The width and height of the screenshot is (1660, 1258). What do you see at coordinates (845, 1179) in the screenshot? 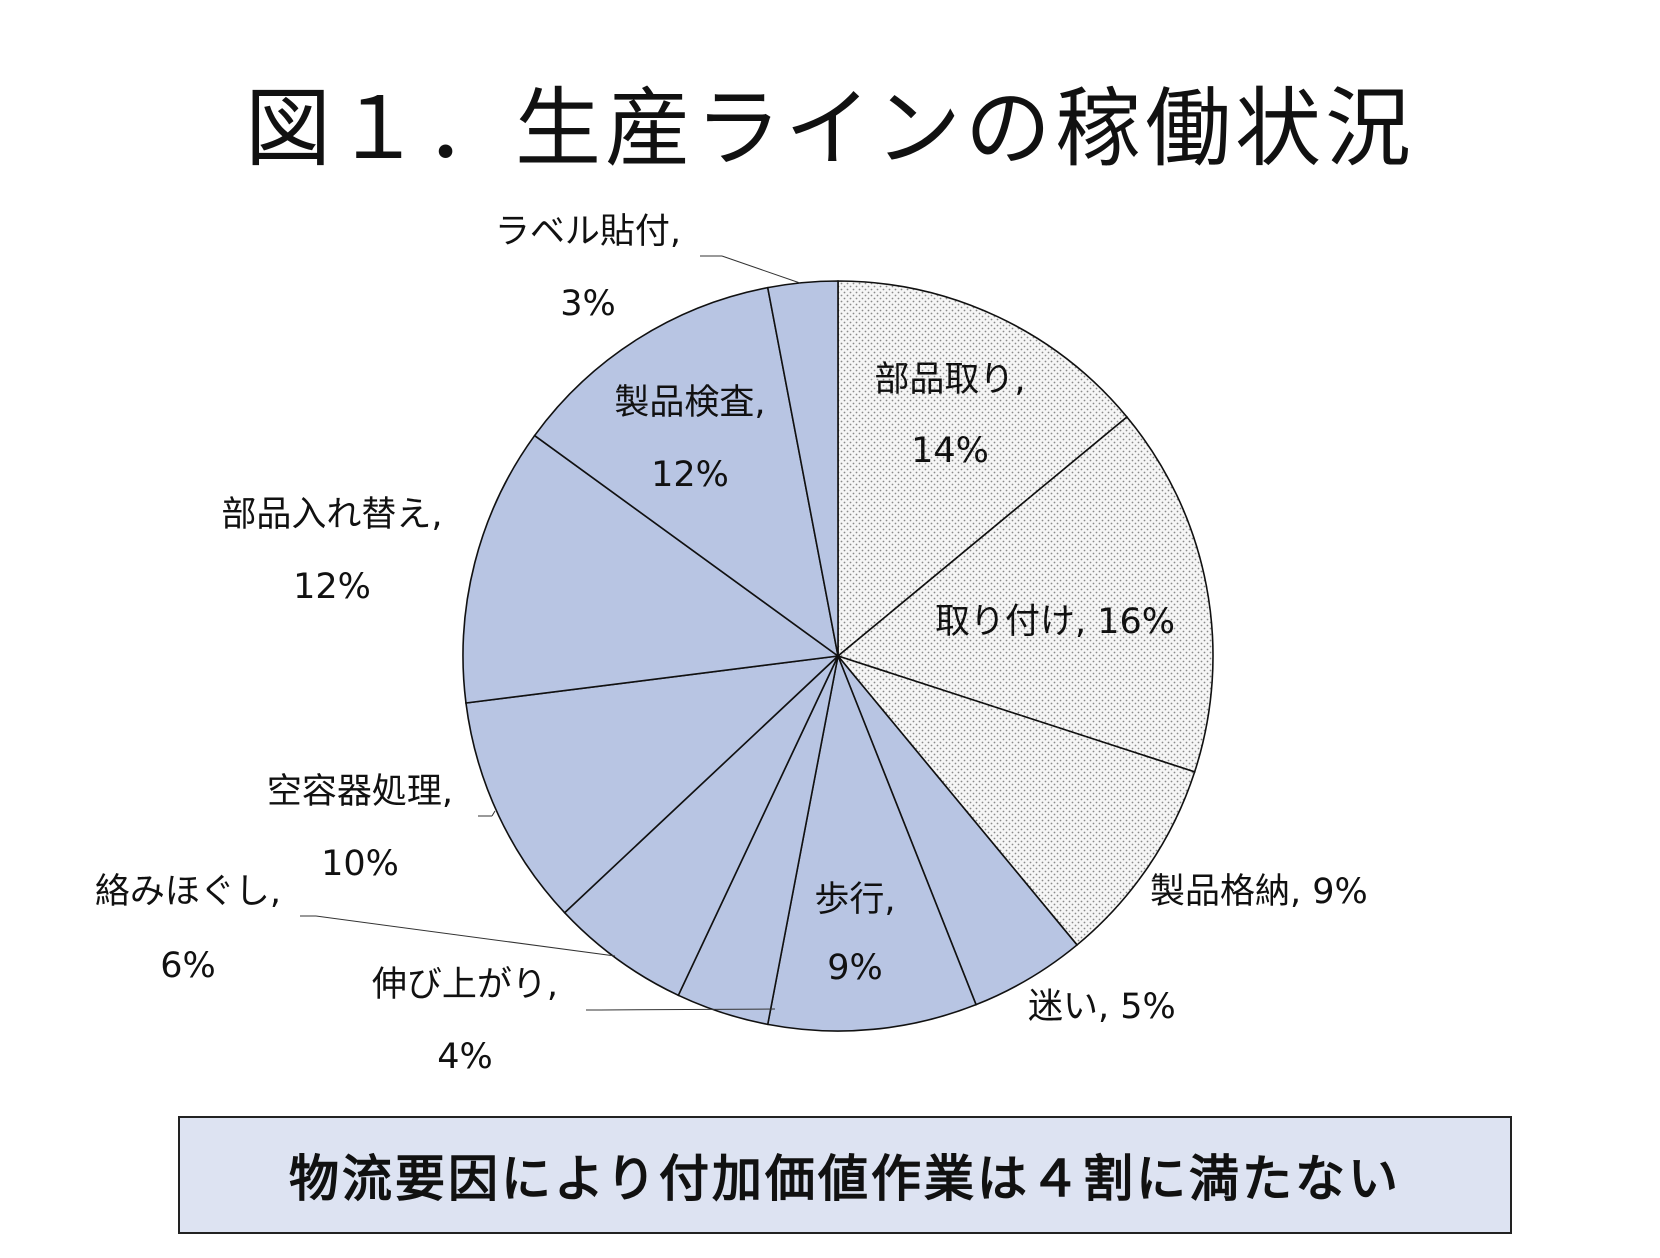
I see `conclusion-text: 物流要因により付加価値作業は４割に満たない` at bounding box center [845, 1179].